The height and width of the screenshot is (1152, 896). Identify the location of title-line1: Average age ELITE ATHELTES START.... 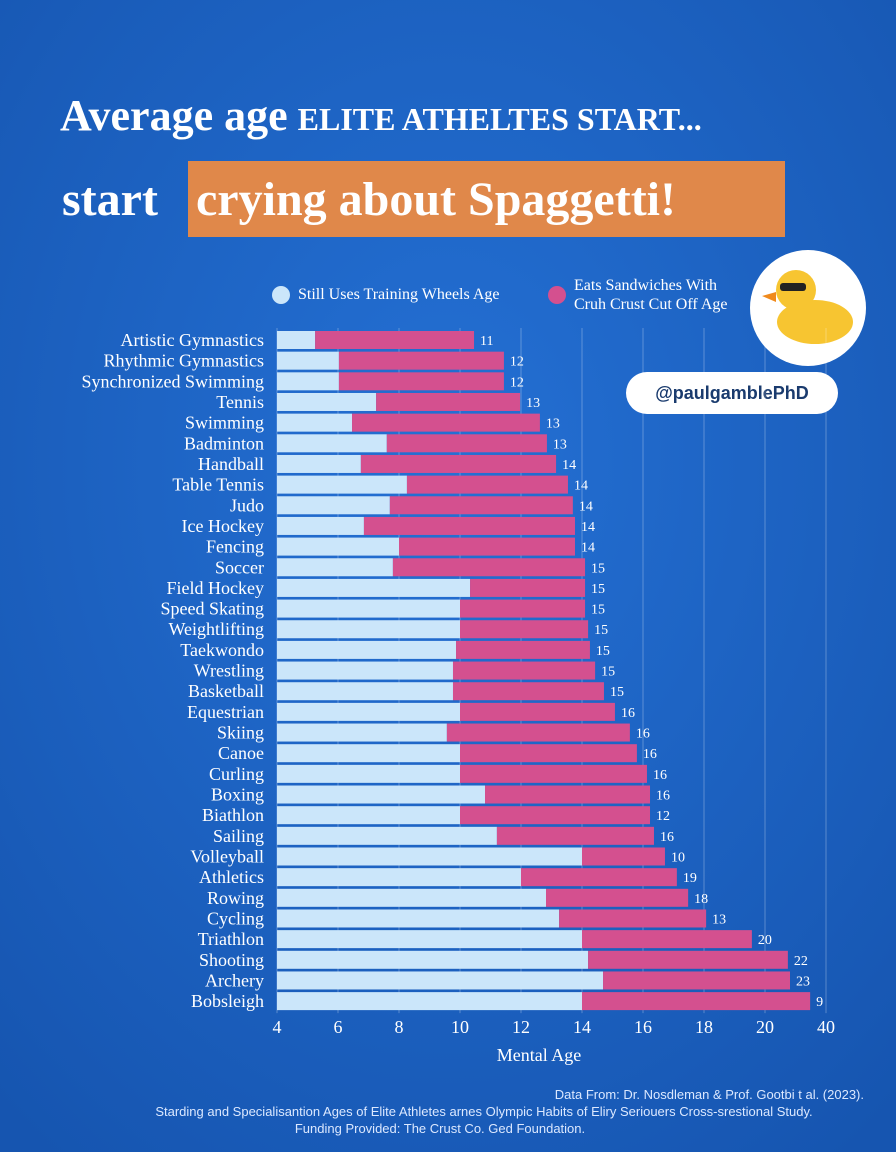
(381, 115).